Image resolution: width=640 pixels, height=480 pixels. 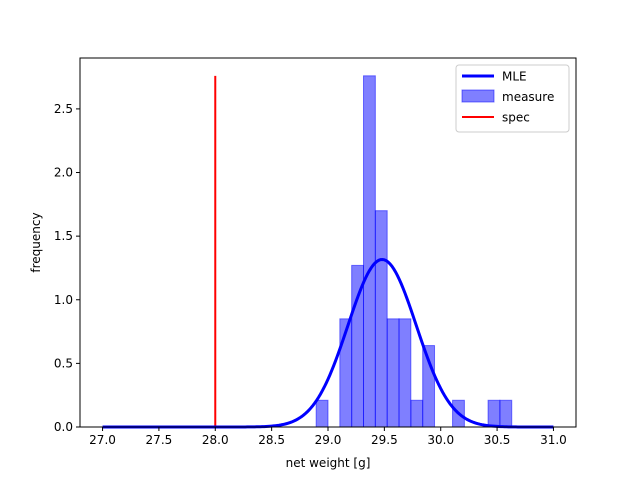 What do you see at coordinates (271, 440) in the screenshot?
I see `x-tick-label: 28.5` at bounding box center [271, 440].